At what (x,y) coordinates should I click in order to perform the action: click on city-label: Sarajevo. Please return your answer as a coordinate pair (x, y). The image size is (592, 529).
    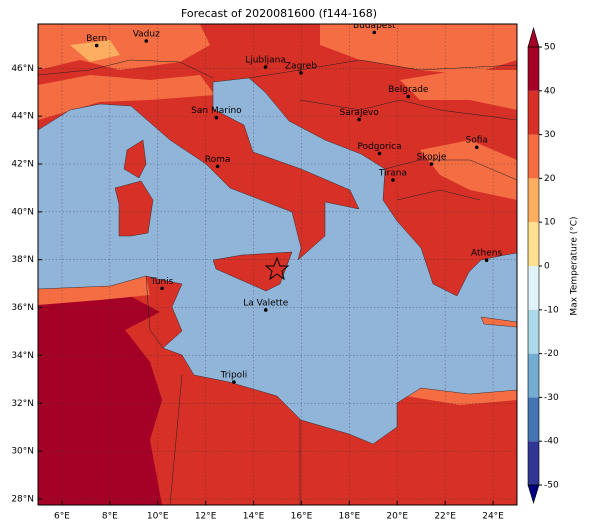
    Looking at the image, I should click on (360, 113).